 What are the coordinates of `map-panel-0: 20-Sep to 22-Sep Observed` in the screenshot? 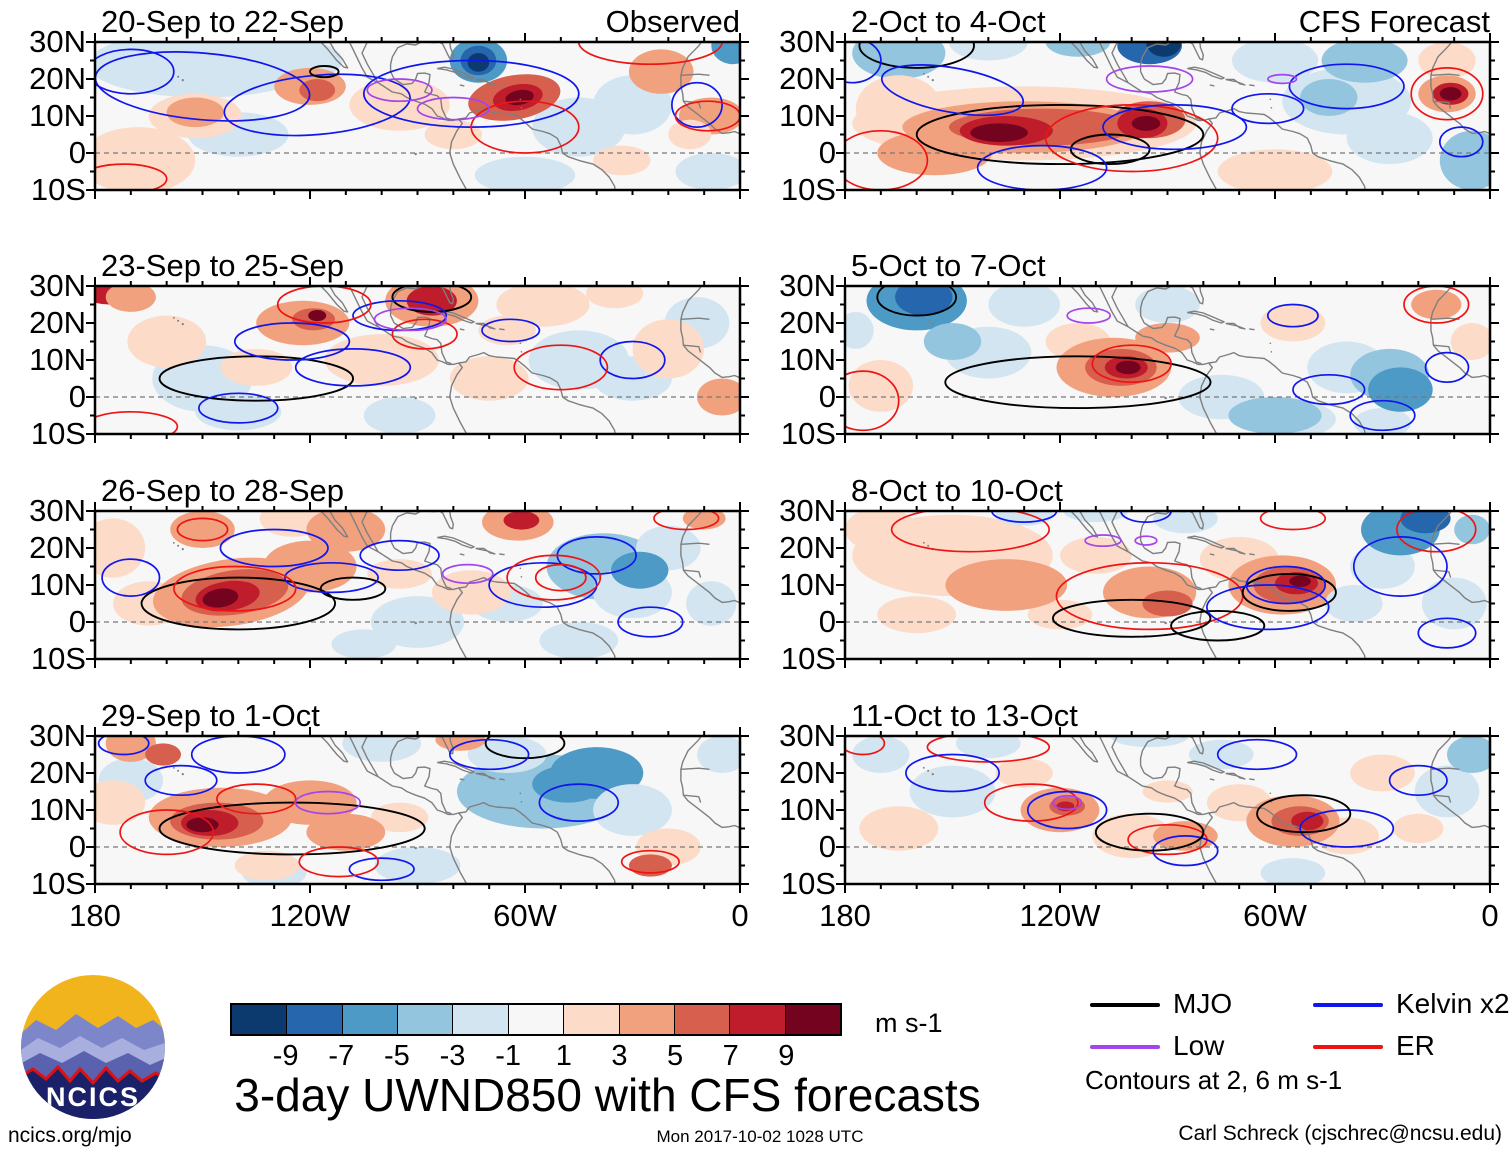 It's located at (417, 101).